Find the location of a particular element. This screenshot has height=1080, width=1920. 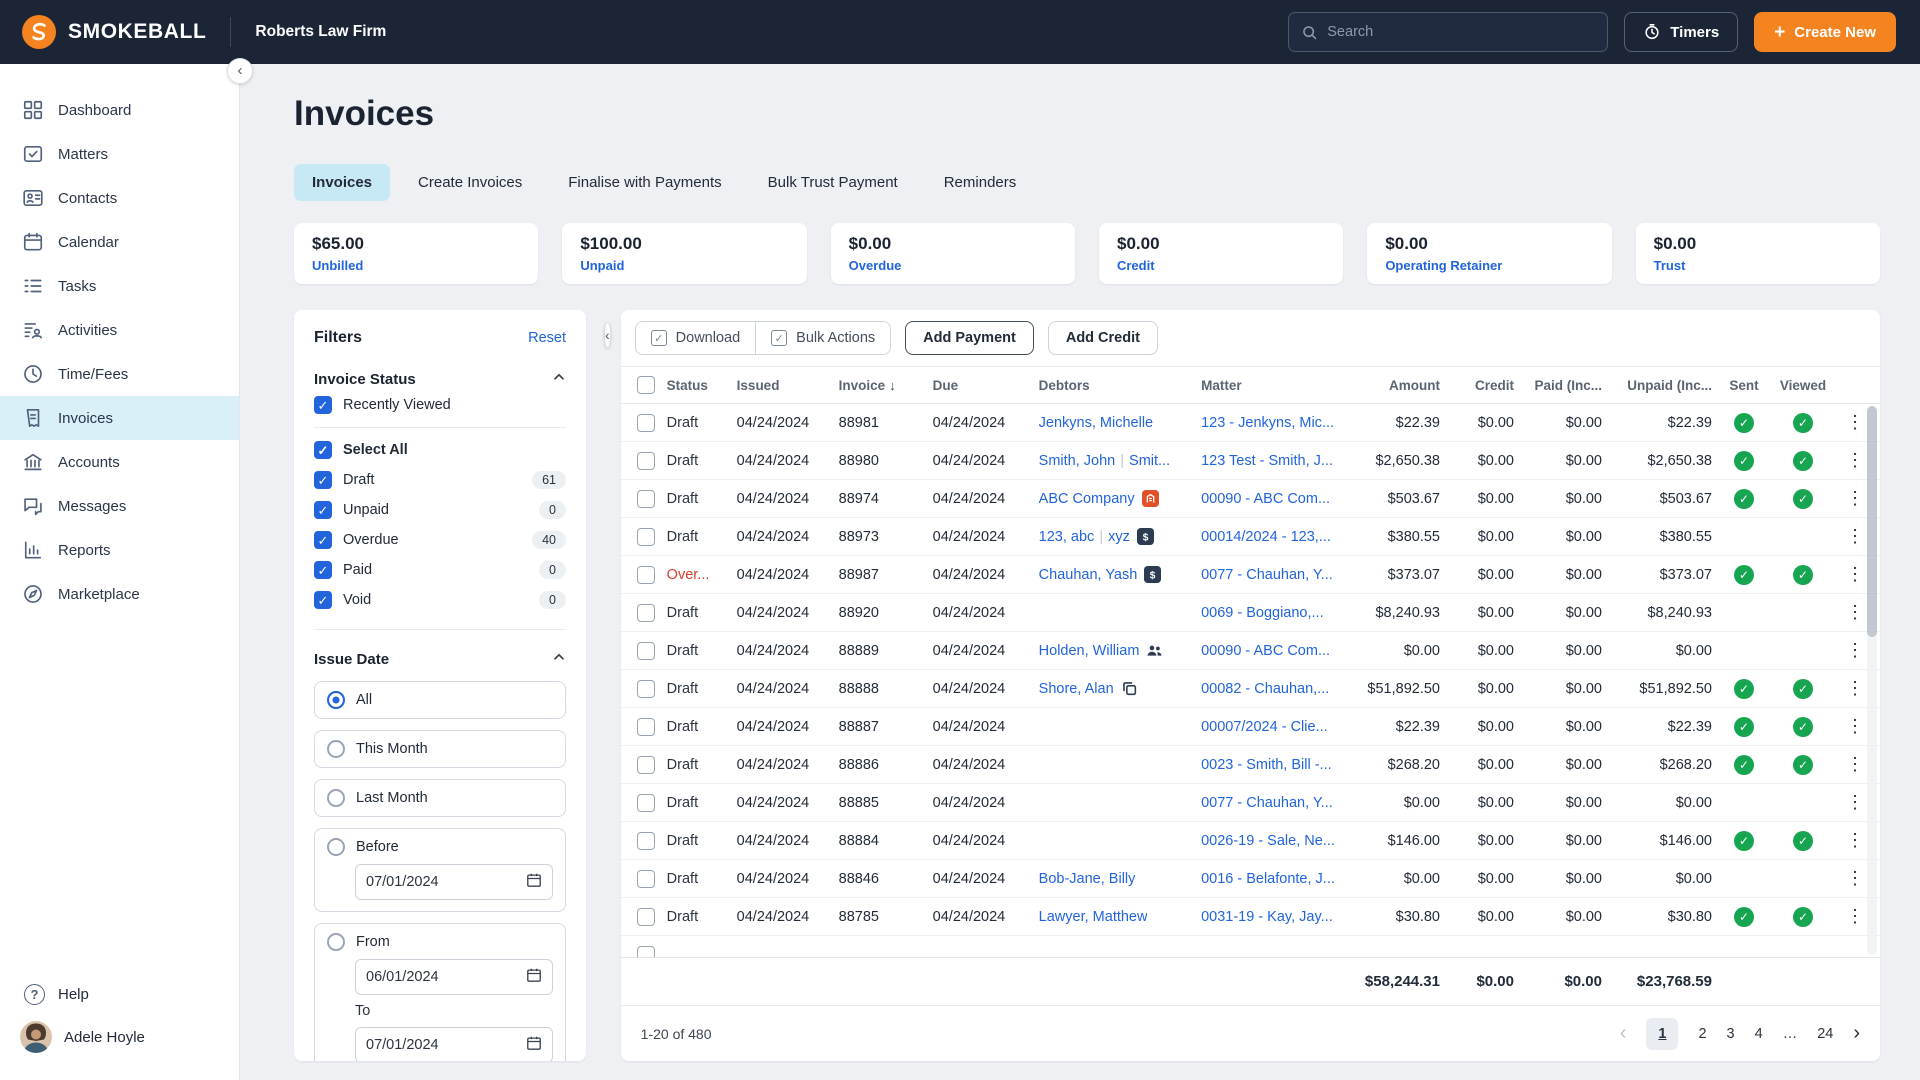

column-header-debtors: Debtors is located at coordinates (1120, 385).